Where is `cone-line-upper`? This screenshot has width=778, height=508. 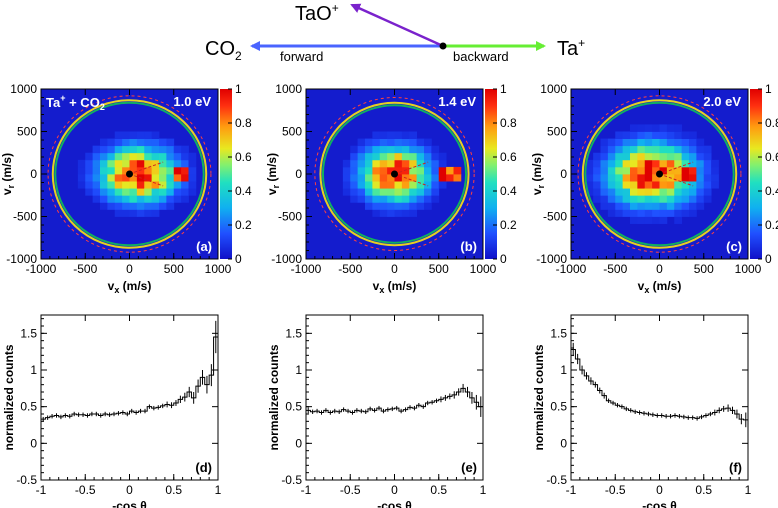 cone-line-upper is located at coordinates (676, 168).